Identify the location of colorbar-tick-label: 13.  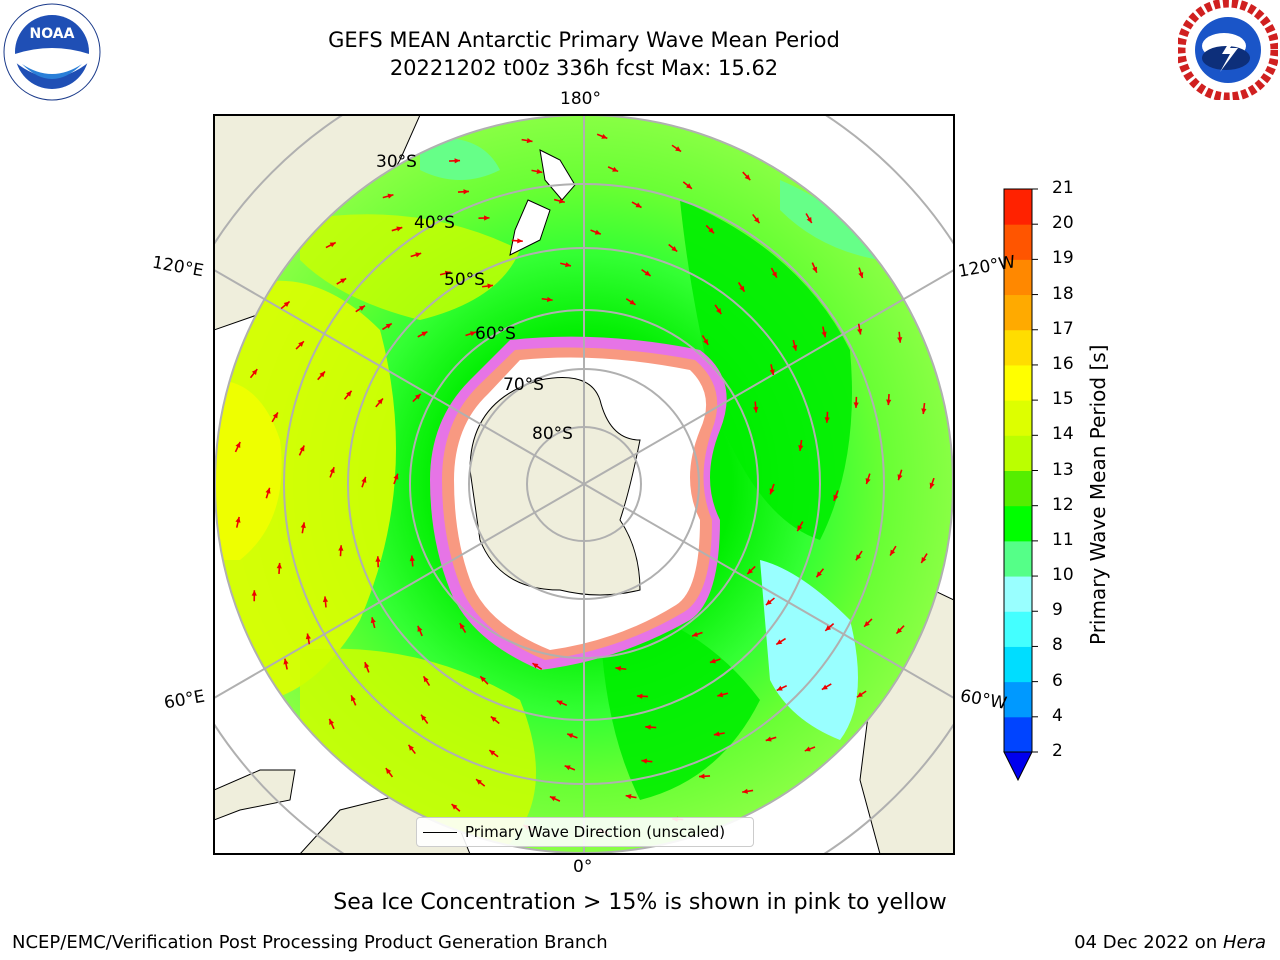
(1063, 469).